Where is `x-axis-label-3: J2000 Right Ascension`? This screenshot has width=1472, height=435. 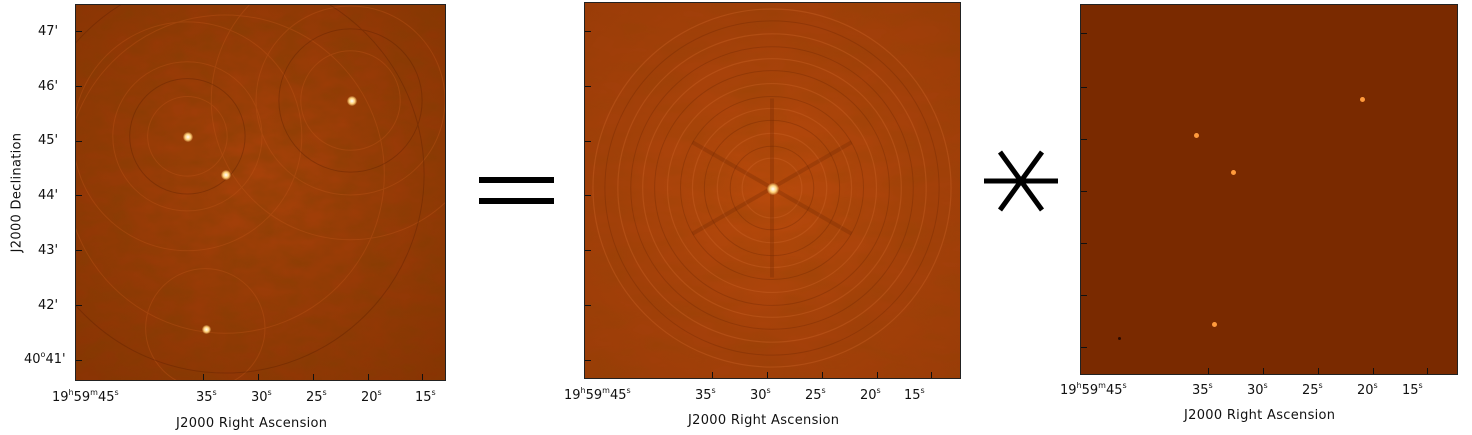
x-axis-label-3: J2000 Right Ascension is located at coordinates (1260, 415).